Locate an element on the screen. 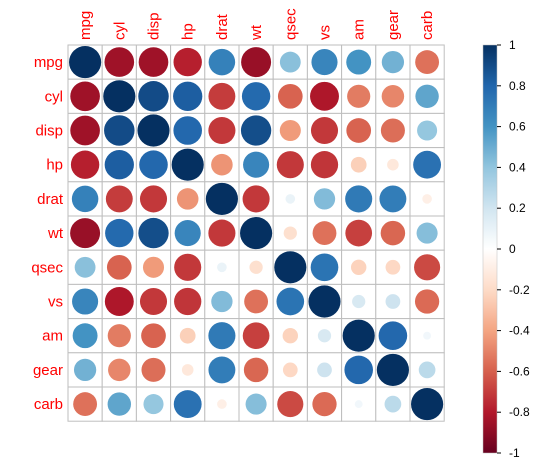 The image size is (539, 471). corr-circle-hp-carb is located at coordinates (427, 164).